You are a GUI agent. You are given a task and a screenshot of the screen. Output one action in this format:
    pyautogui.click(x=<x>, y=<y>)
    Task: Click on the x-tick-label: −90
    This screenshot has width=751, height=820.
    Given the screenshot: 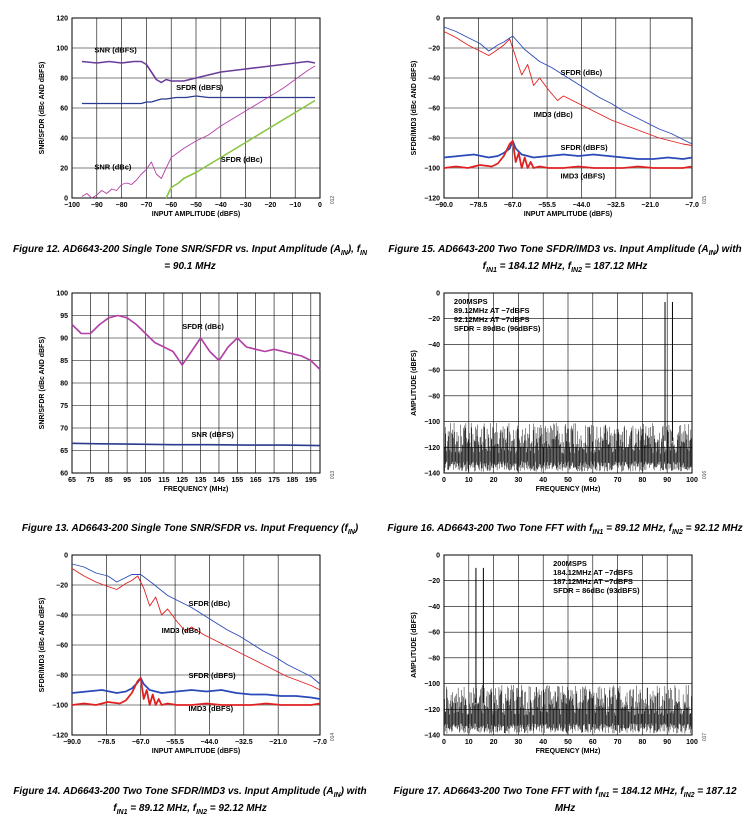 What is the action you would take?
    pyautogui.click(x=97, y=205)
    